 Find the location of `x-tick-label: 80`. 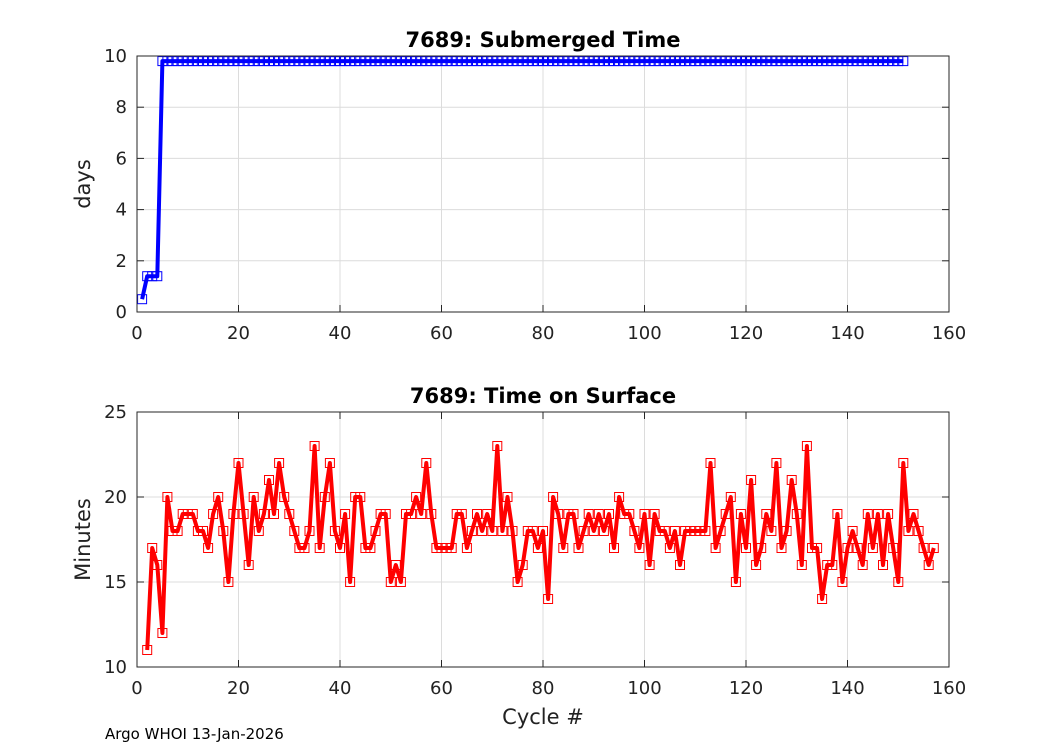

x-tick-label: 80 is located at coordinates (543, 333).